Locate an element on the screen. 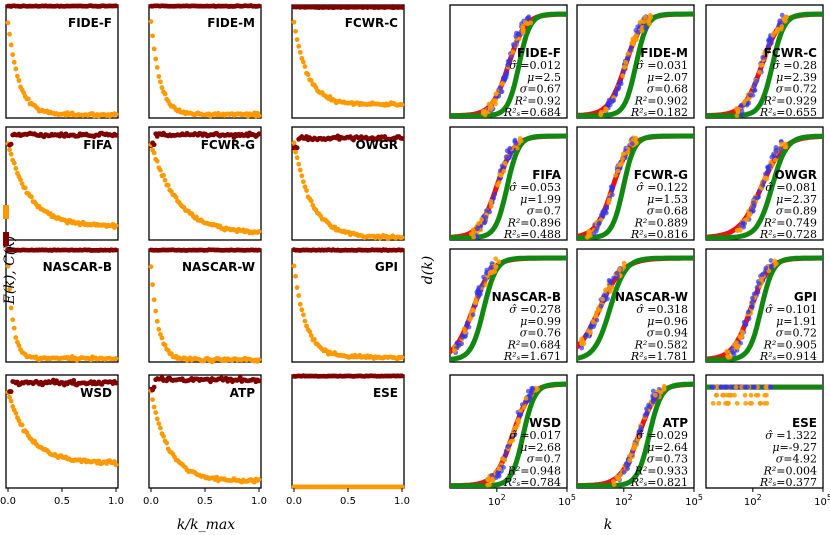 Image resolution: width=830 pixels, height=535 pixels. mu-value: μ=2.39 is located at coordinates (796, 77).